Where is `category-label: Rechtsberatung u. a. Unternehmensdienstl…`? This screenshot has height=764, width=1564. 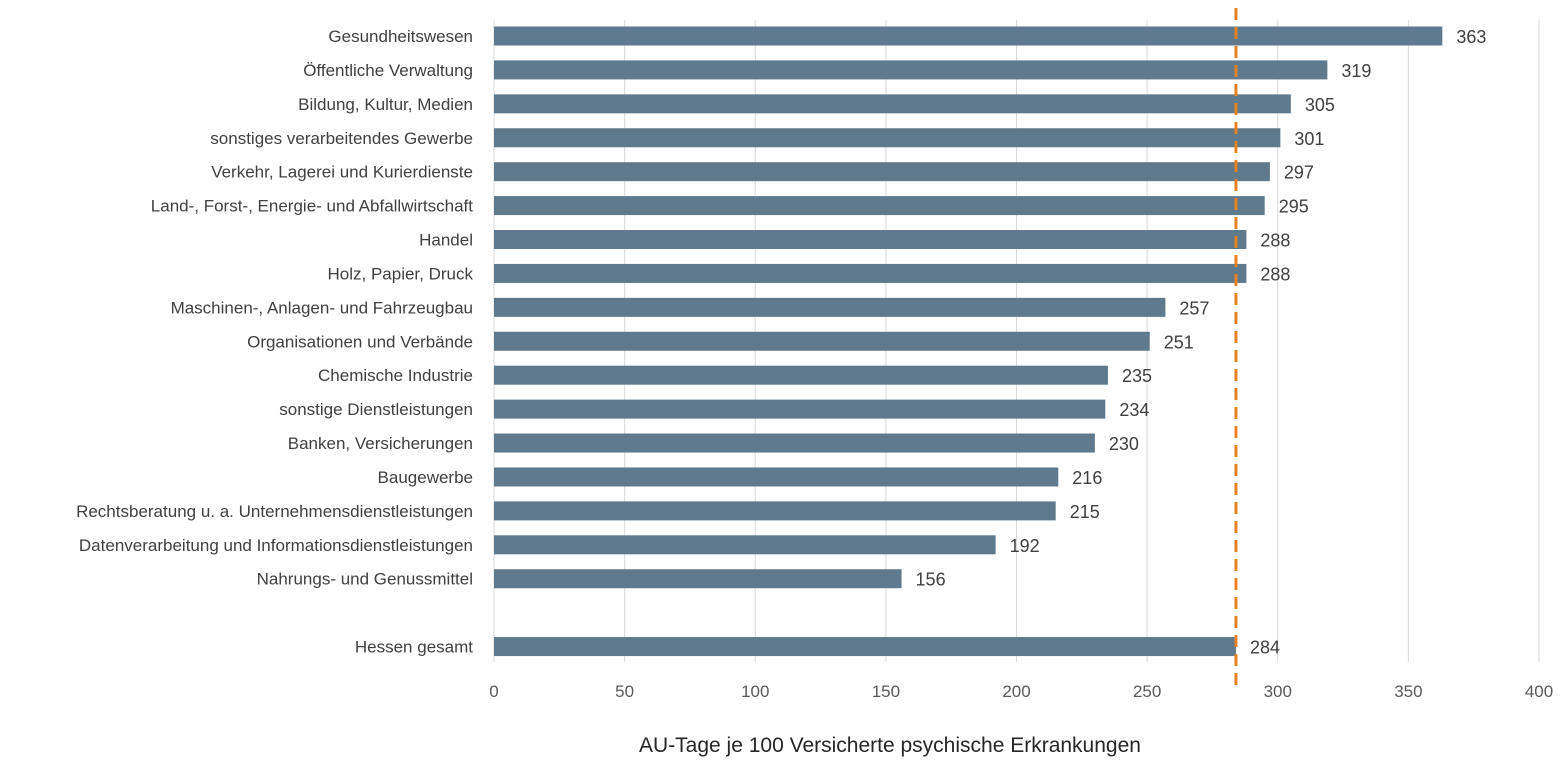 category-label: Rechtsberatung u. a. Unternehmensdienstl… is located at coordinates (274, 511).